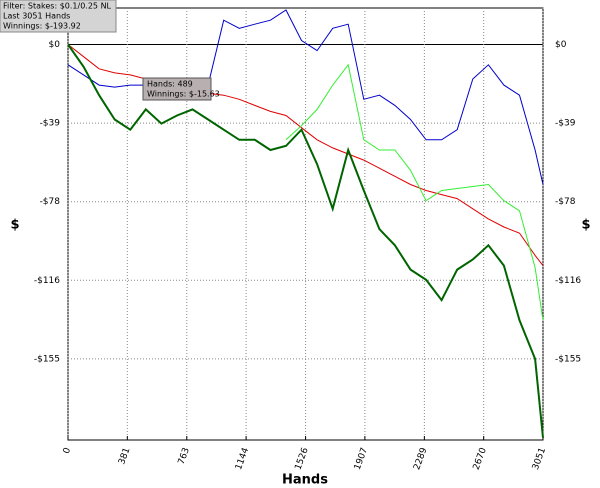 The height and width of the screenshot is (488, 600). I want to click on y2-tick-label: -$155, so click(568, 359).